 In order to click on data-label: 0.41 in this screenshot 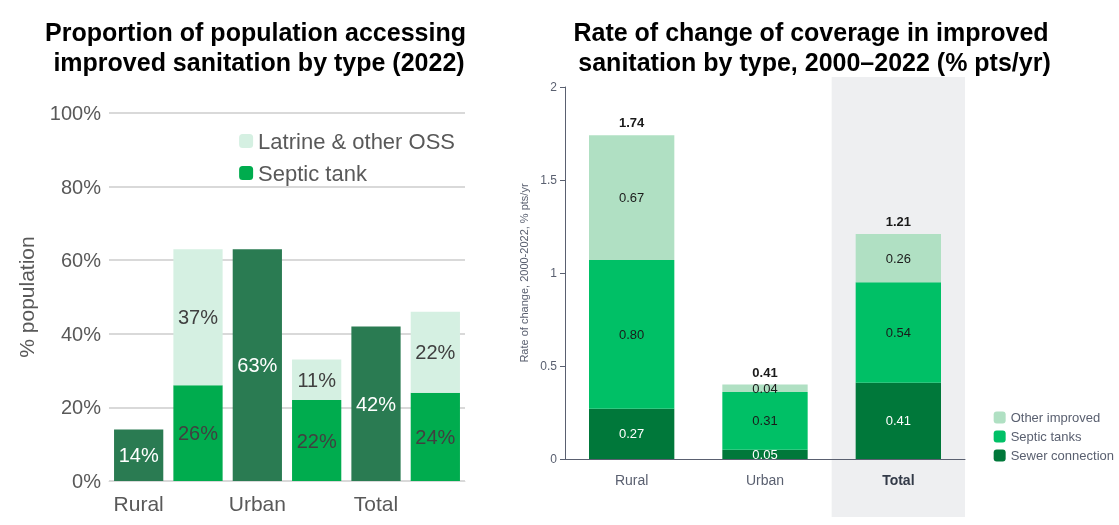, I will do `click(898, 421)`.